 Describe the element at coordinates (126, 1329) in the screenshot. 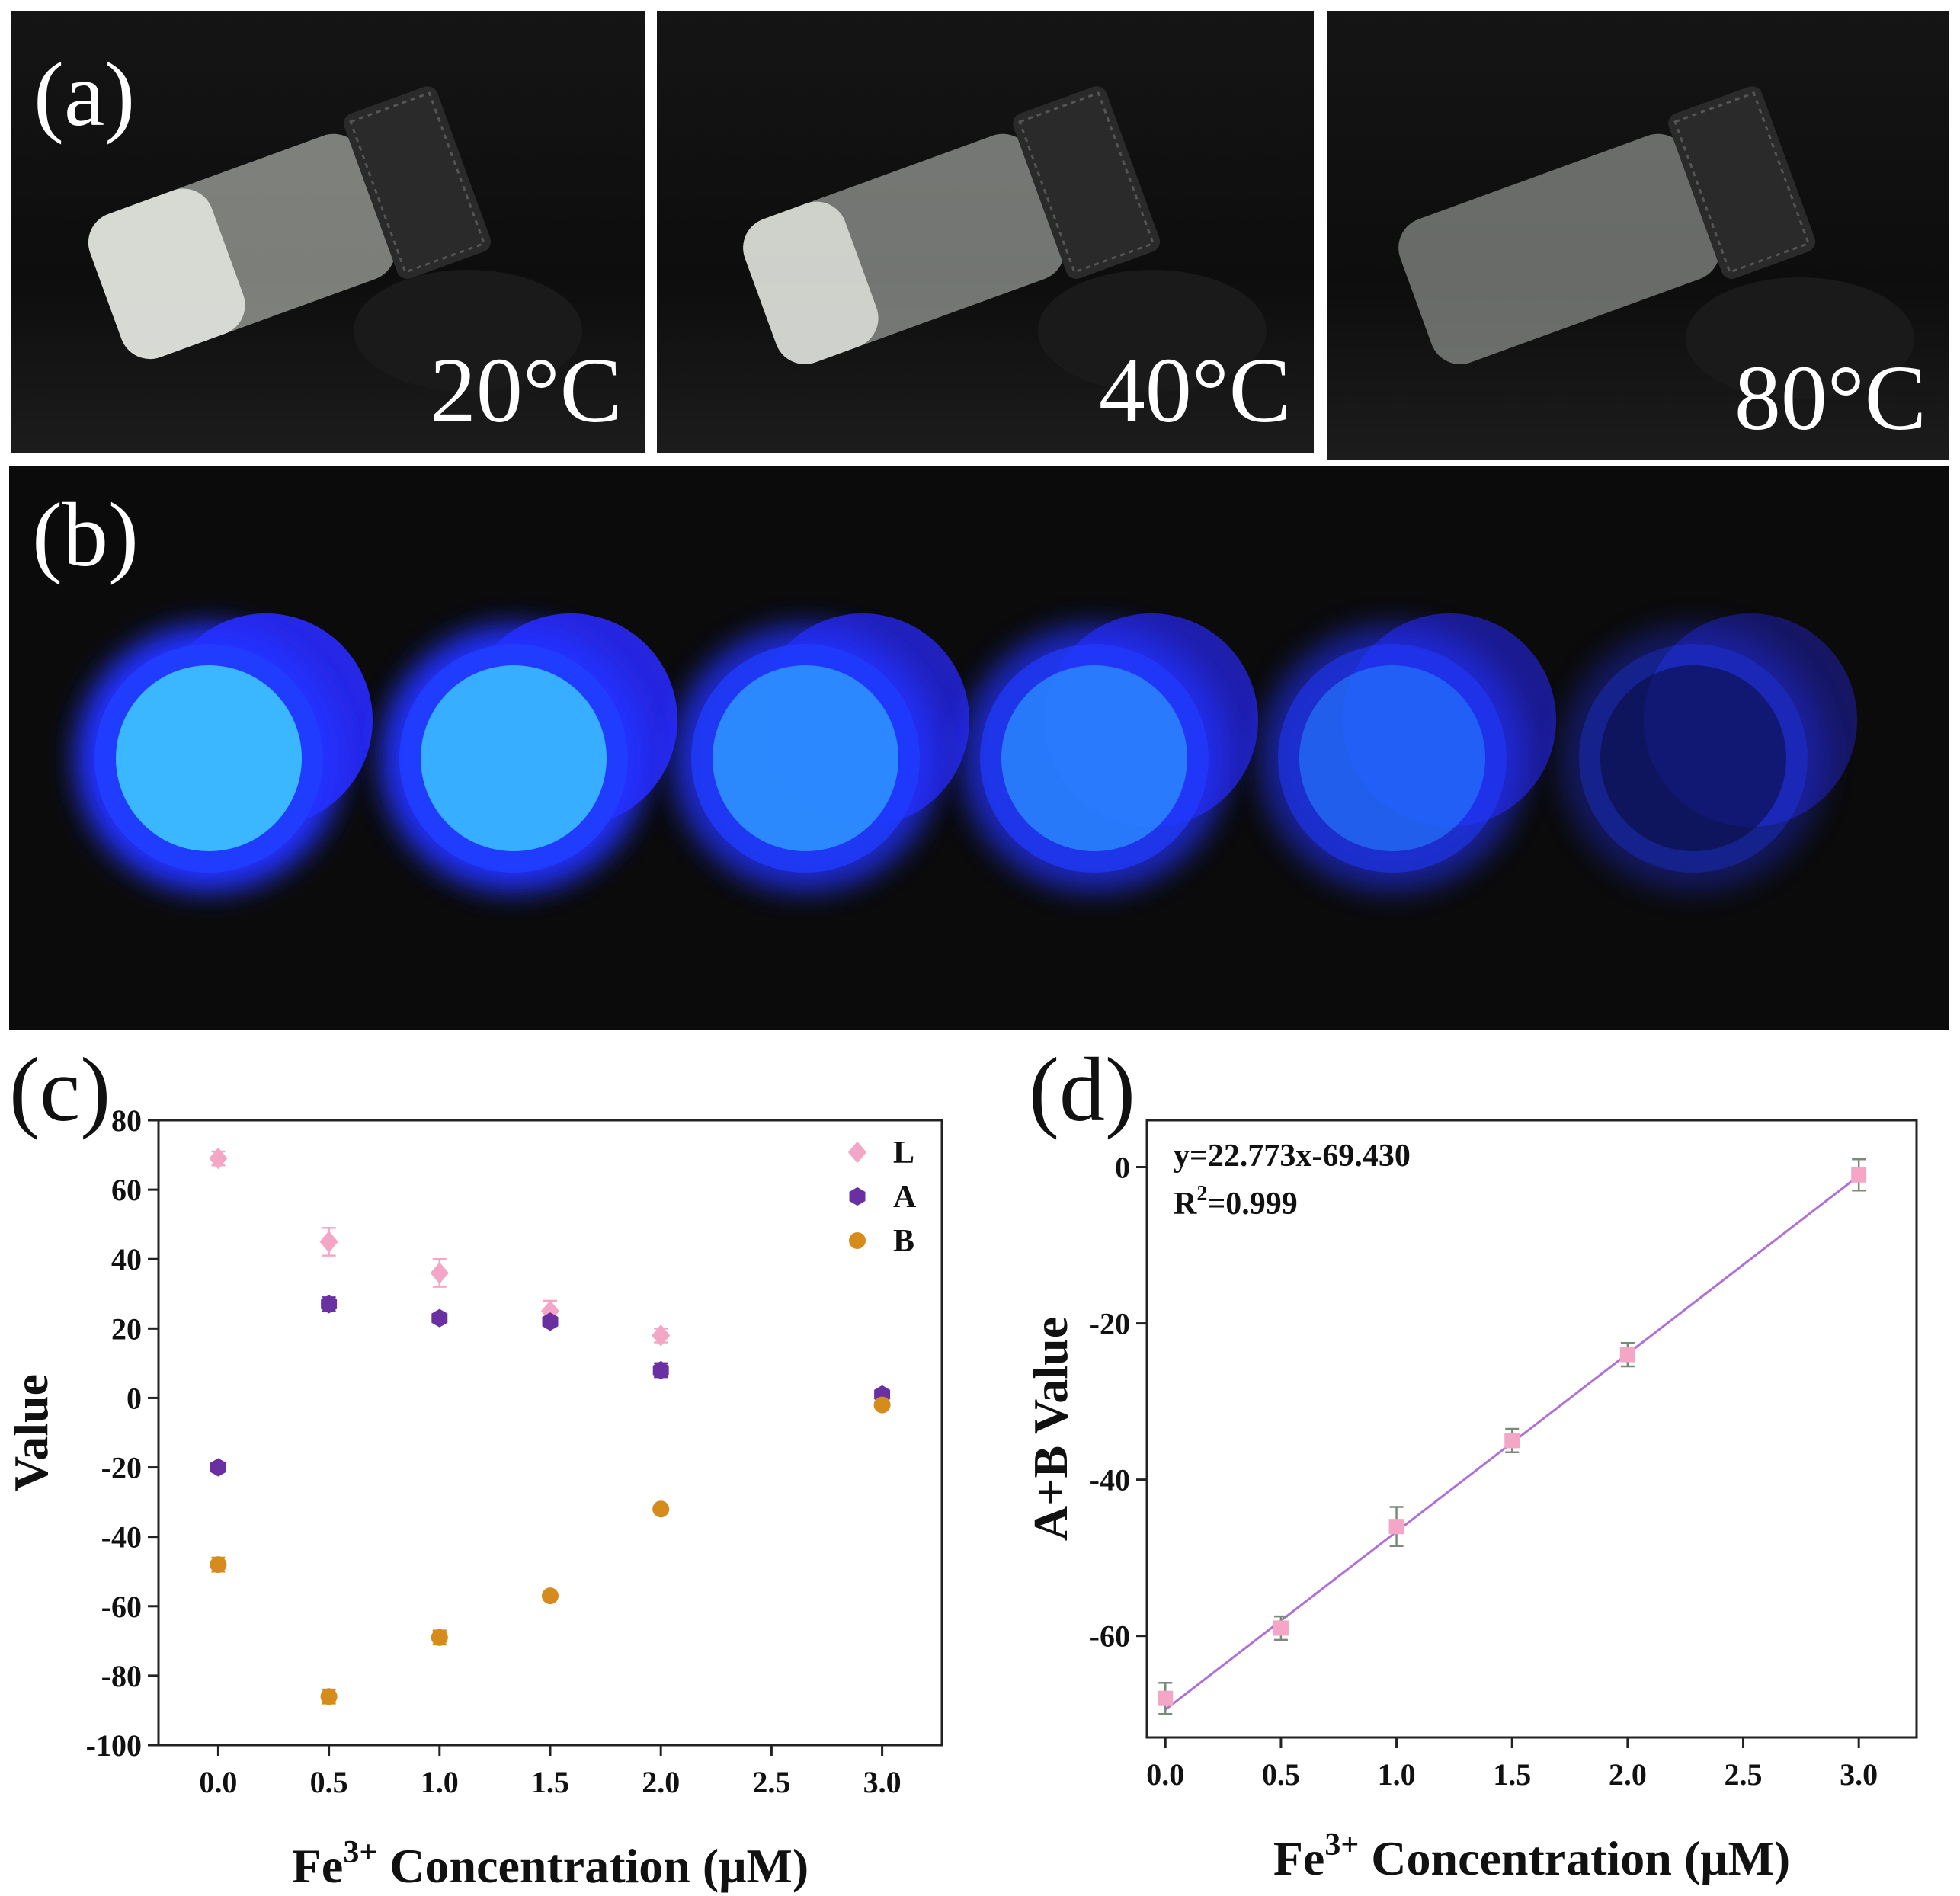

I see `y-tick-label: 20` at that location.